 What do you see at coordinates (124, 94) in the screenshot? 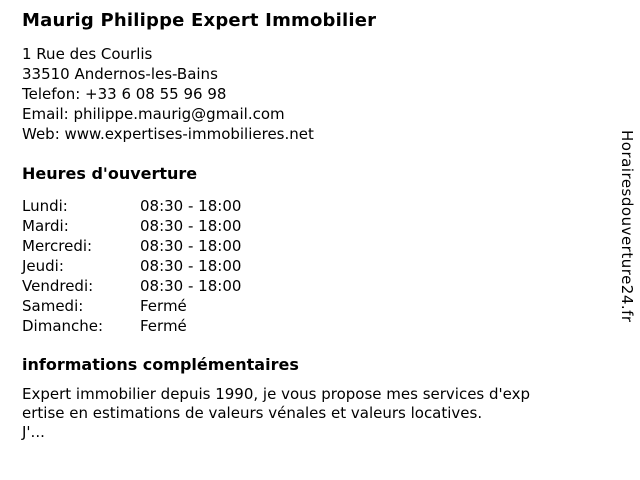
I see `phone-line: Telefon: +33 6 08 55 96 98` at bounding box center [124, 94].